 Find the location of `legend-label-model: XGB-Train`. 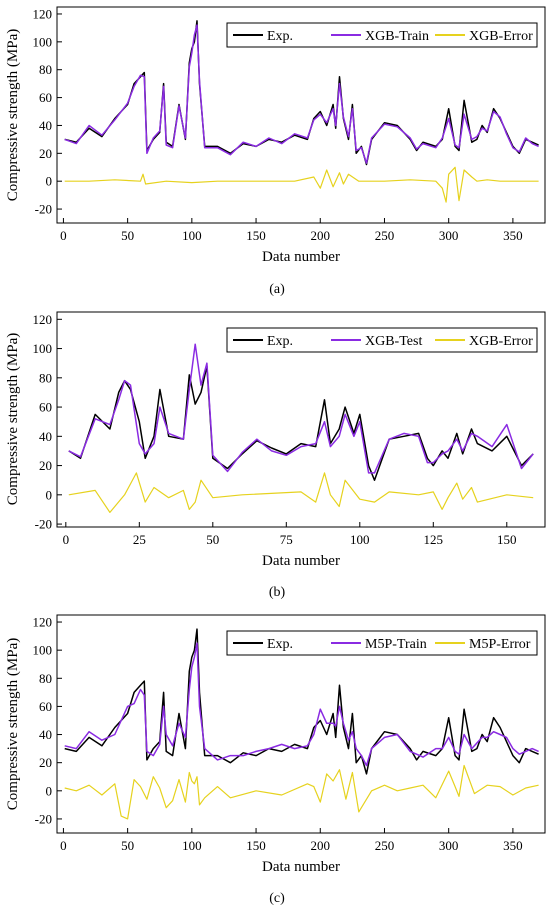

legend-label-model: XGB-Train is located at coordinates (397, 36).